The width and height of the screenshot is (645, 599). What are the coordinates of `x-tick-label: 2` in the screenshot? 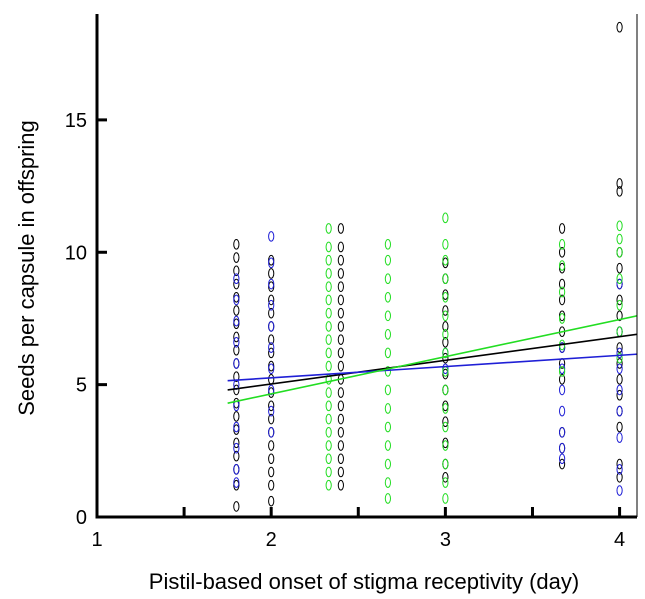 It's located at (271, 540).